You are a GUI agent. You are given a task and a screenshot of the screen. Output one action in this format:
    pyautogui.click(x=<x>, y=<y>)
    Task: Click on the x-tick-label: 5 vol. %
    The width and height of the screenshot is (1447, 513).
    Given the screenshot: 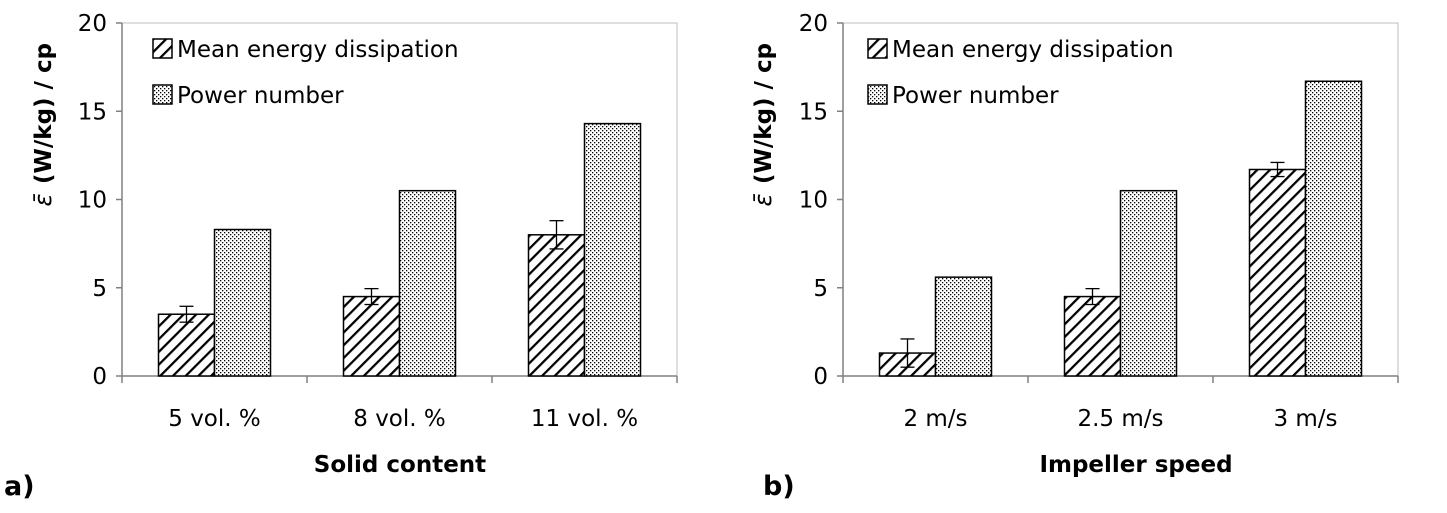 What is the action you would take?
    pyautogui.click(x=214, y=419)
    